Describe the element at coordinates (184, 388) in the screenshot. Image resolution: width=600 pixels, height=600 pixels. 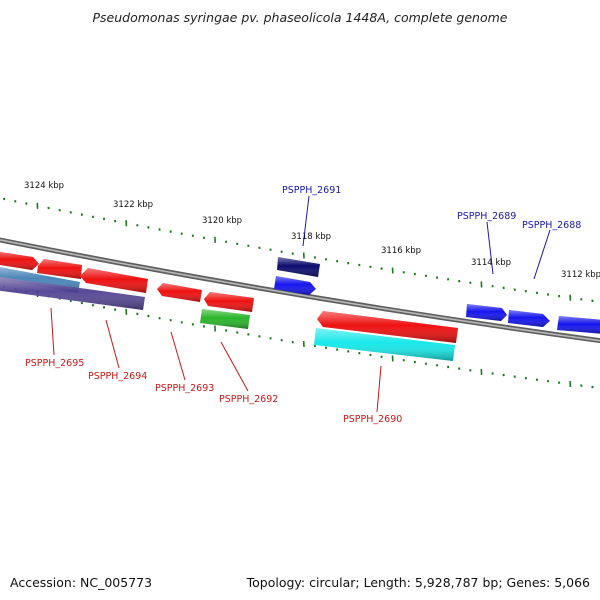
I see `gene-label: PSPPH_2693` at that location.